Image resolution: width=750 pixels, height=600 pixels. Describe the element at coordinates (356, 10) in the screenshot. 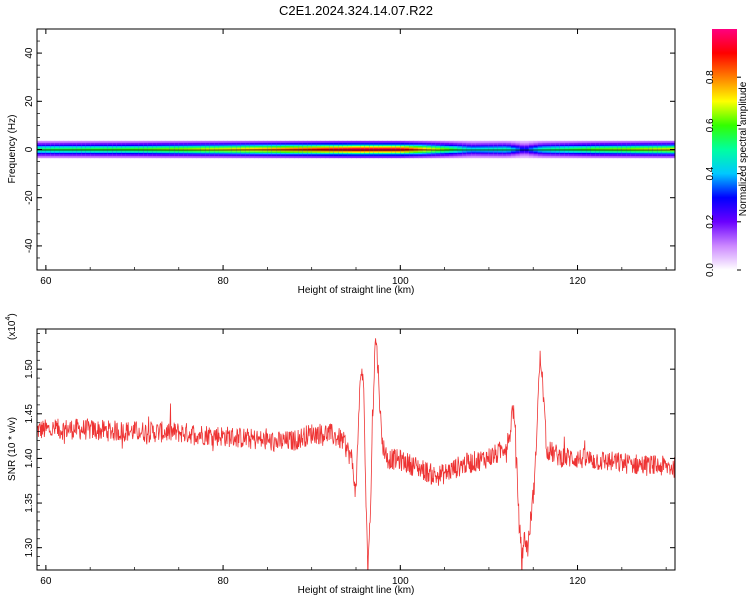

I see `figure-title: C2E1.2024.324.14.07.R22` at that location.